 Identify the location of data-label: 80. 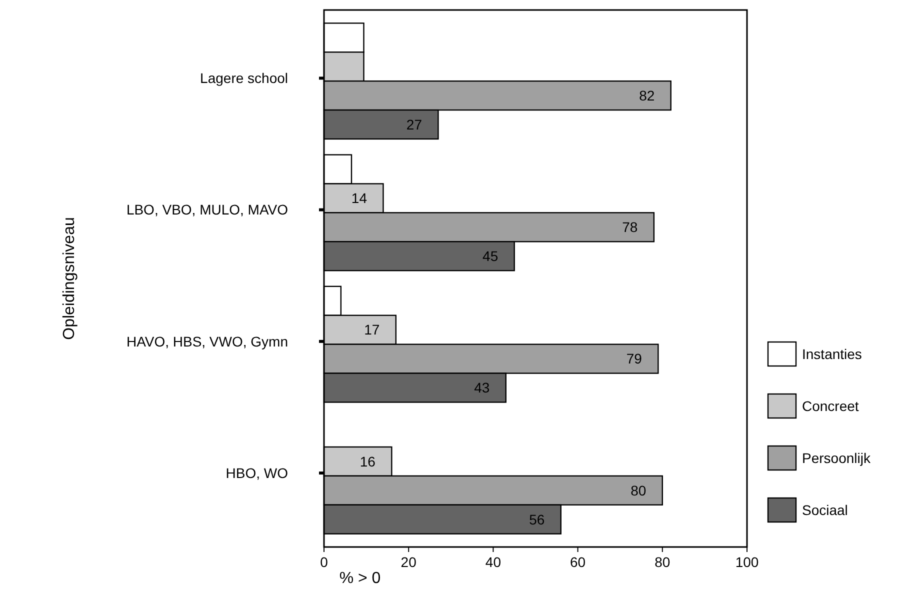
(638, 490).